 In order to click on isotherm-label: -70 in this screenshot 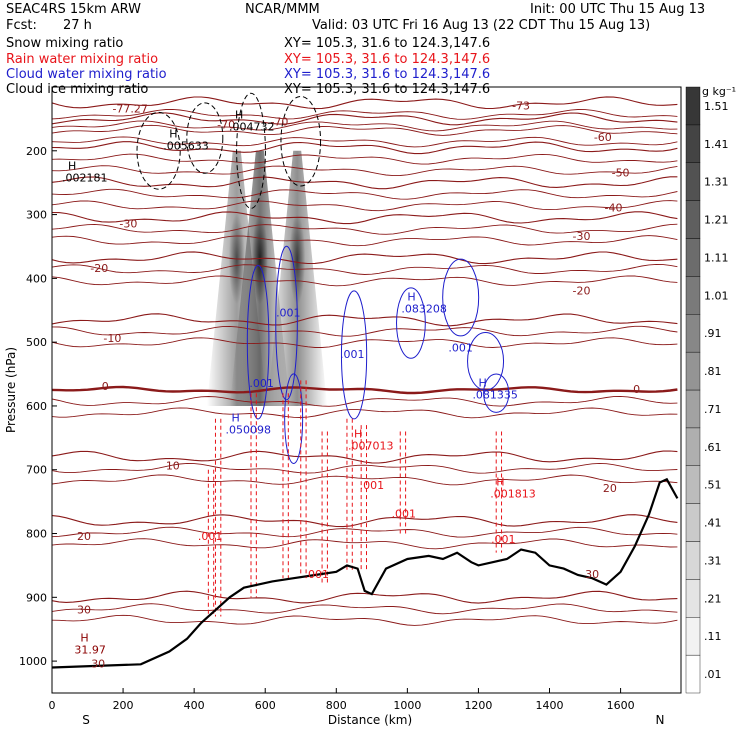, I will do `click(279, 121)`.